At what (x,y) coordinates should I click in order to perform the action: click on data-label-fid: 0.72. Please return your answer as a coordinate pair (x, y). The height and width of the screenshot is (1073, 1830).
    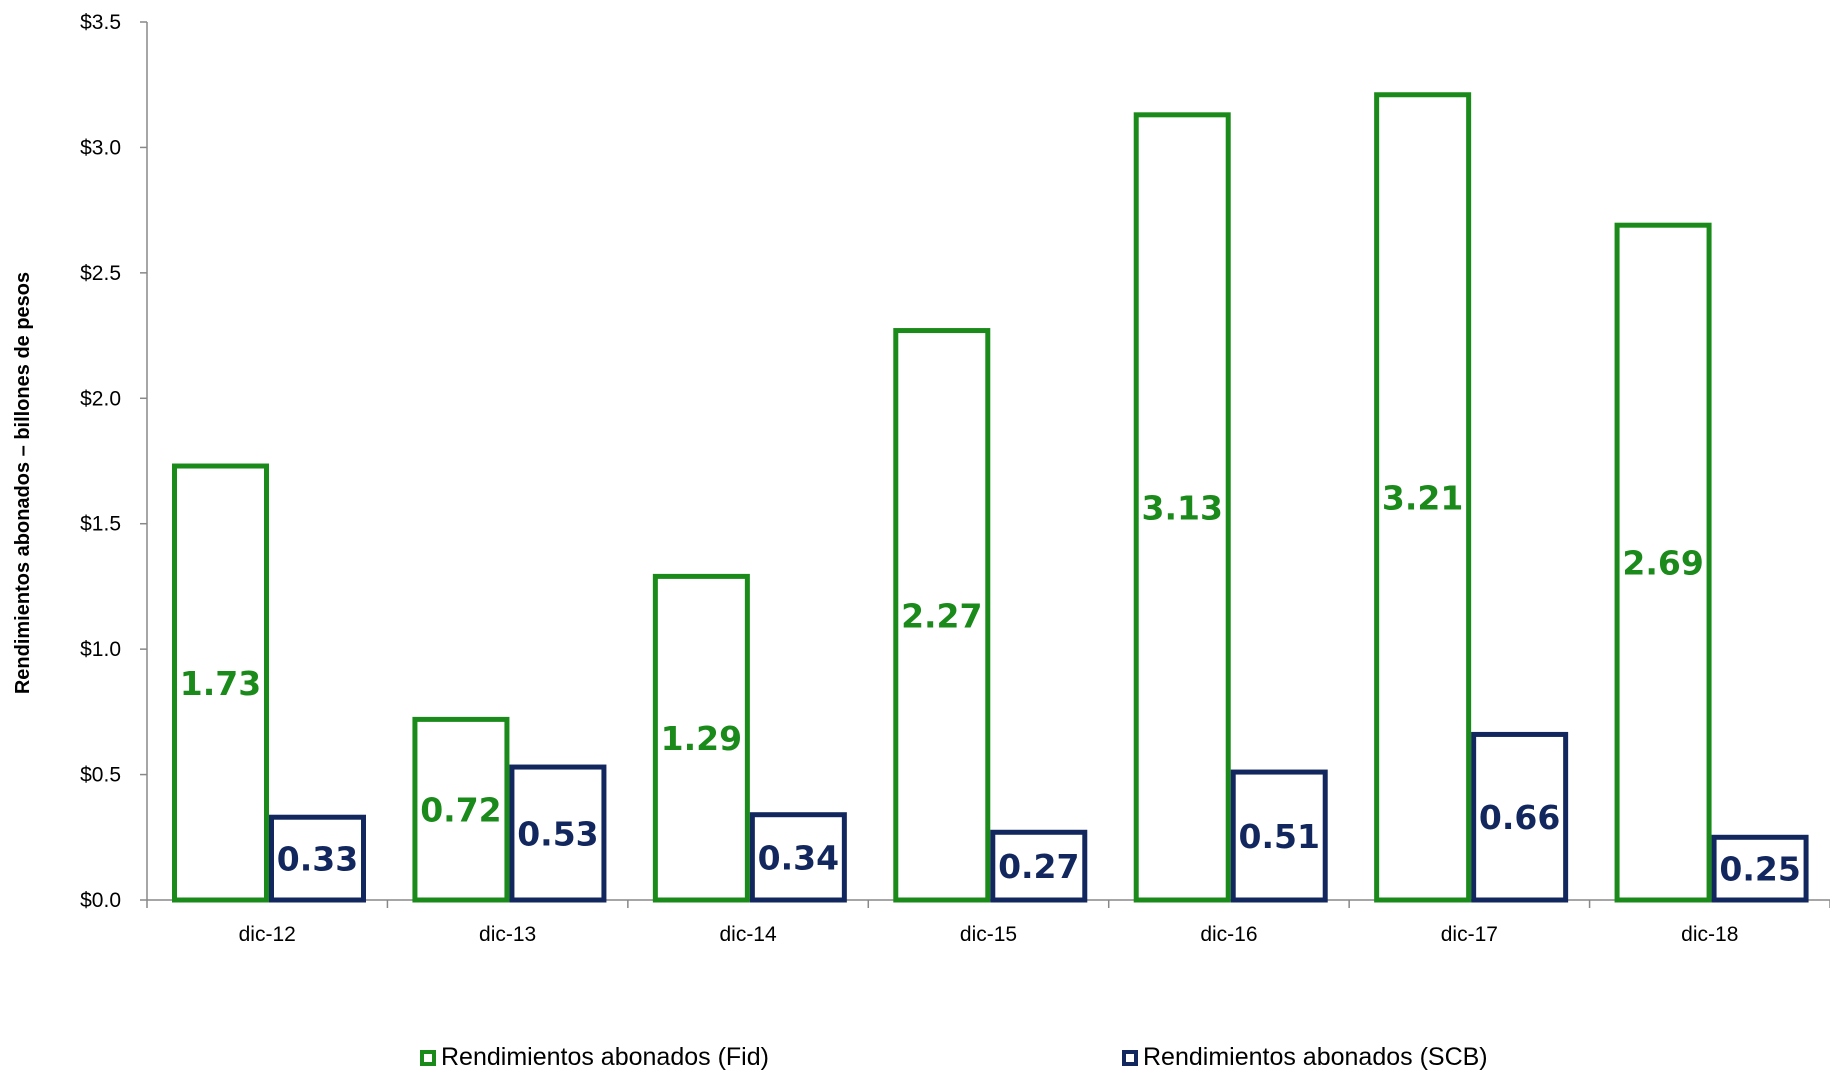
    Looking at the image, I should click on (460, 810).